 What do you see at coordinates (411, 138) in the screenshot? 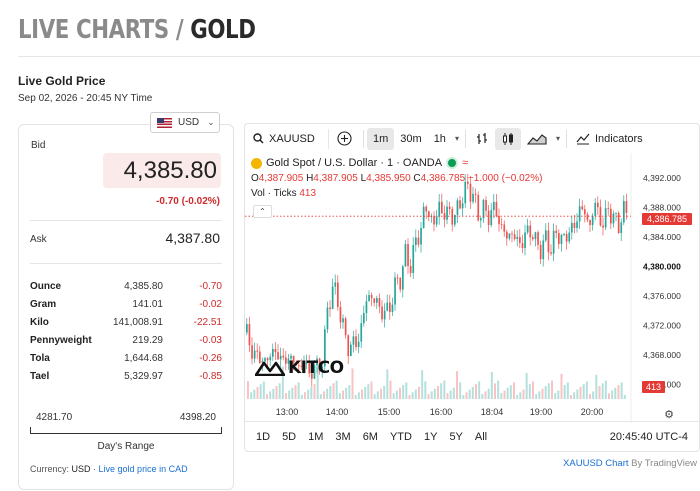
I see `interval-30m: 30m` at bounding box center [411, 138].